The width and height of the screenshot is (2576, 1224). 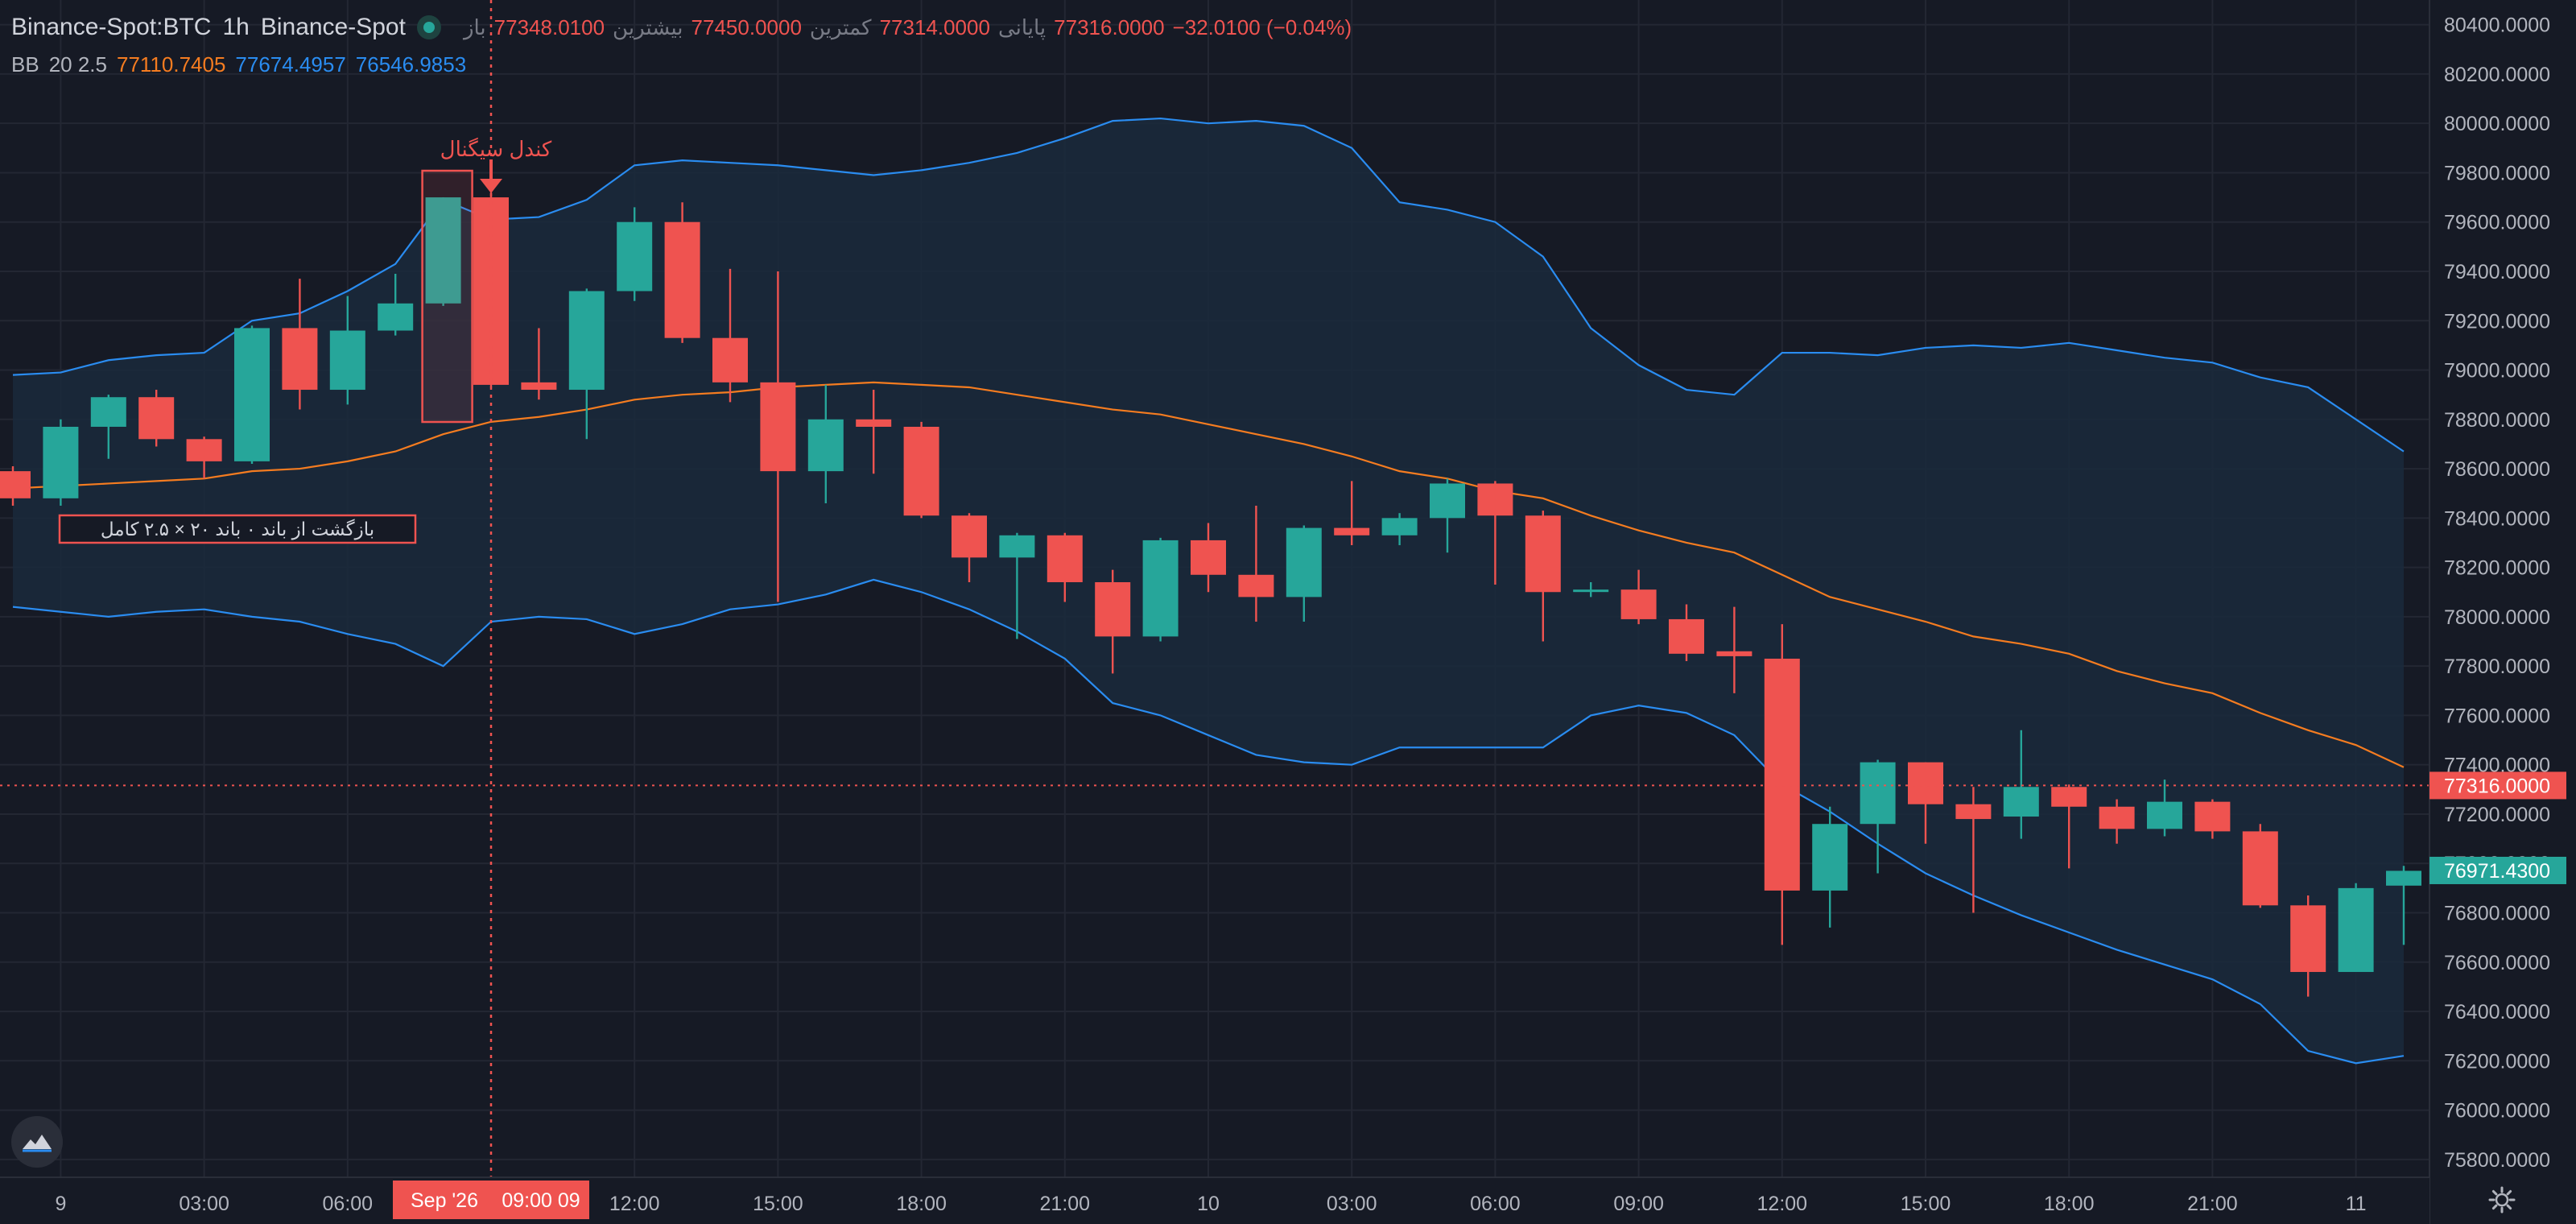 I want to click on exchange-label: Binance-Spot, so click(x=333, y=27).